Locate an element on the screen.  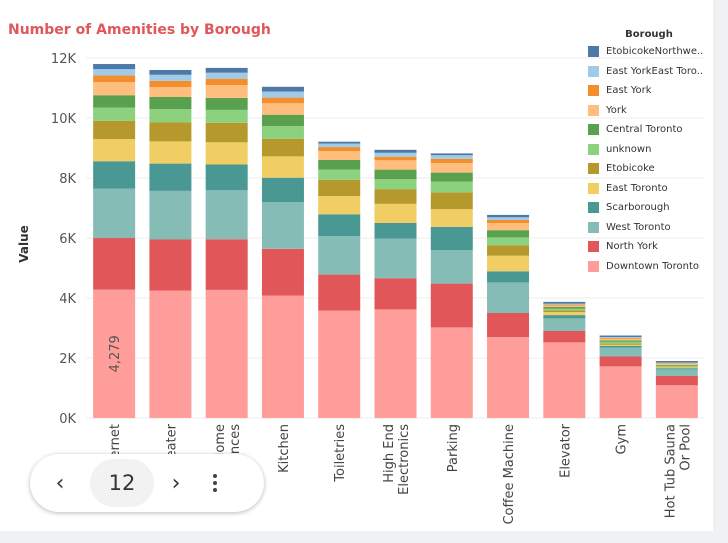
x-tick-label-line: Kitchen is located at coordinates (284, 448).